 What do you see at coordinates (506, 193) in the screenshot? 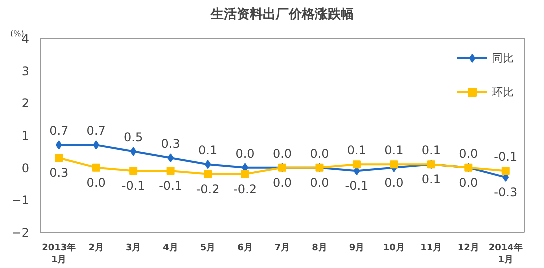
I see `data-label: -0.3` at bounding box center [506, 193].